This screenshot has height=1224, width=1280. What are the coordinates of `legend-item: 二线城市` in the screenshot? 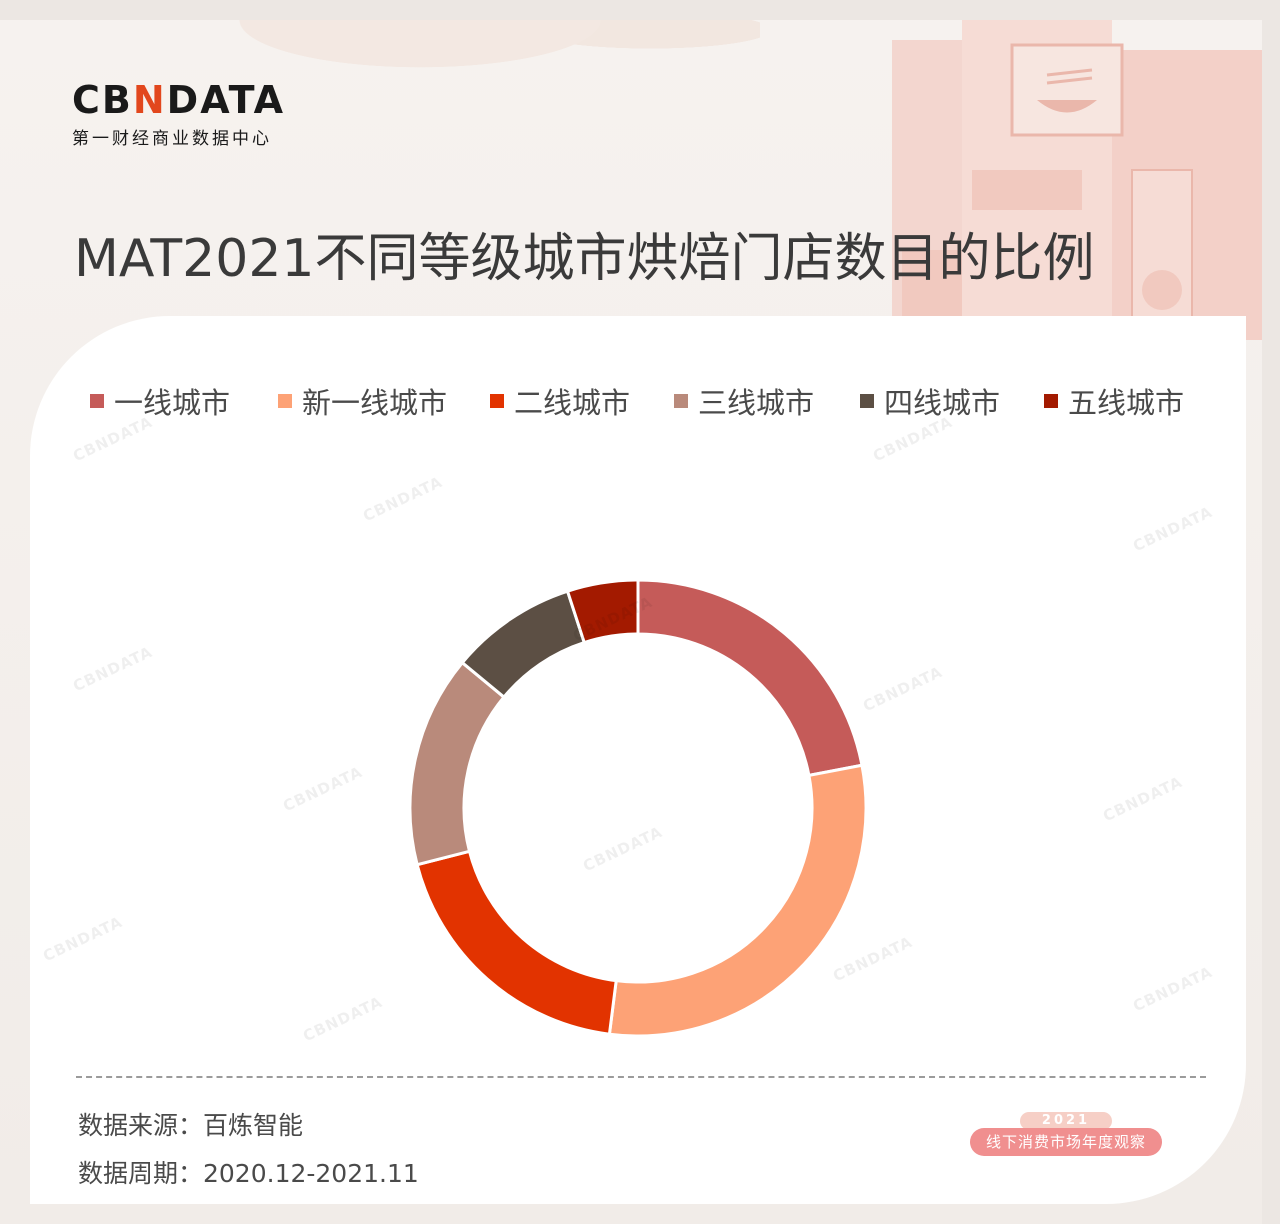 It's located at (560, 401).